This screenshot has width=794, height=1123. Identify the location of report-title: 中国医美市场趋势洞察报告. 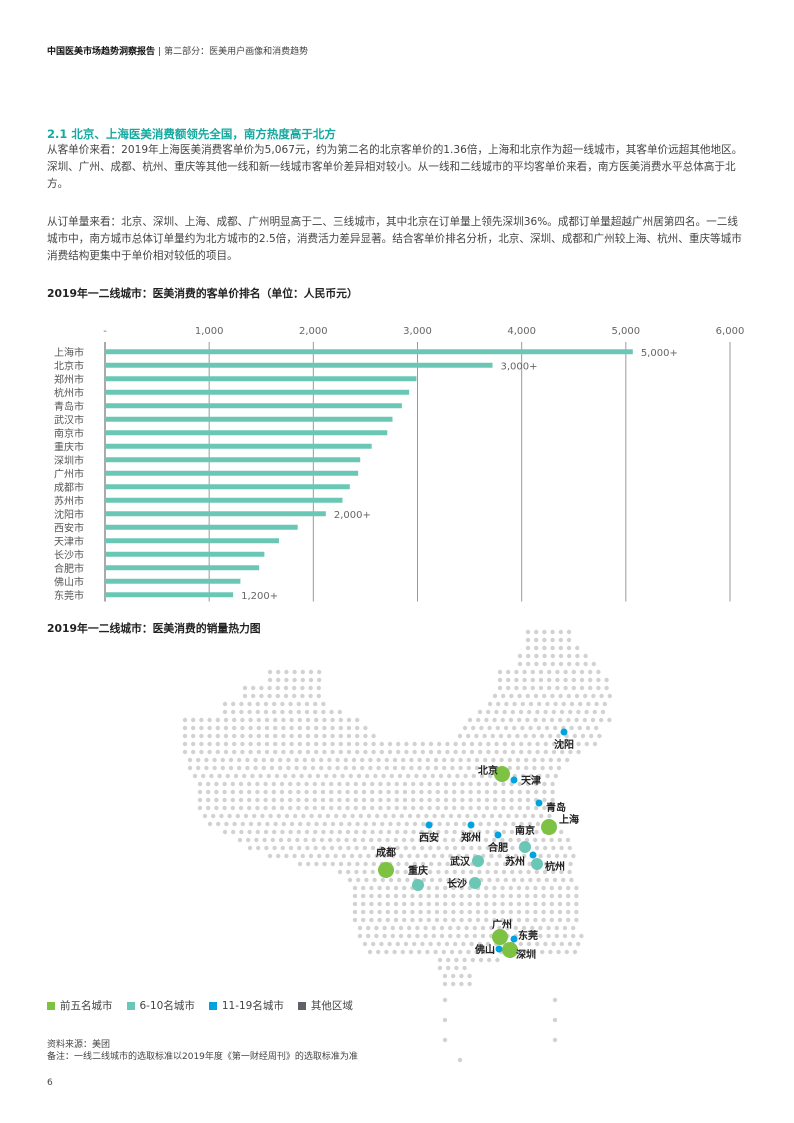
(101, 52).